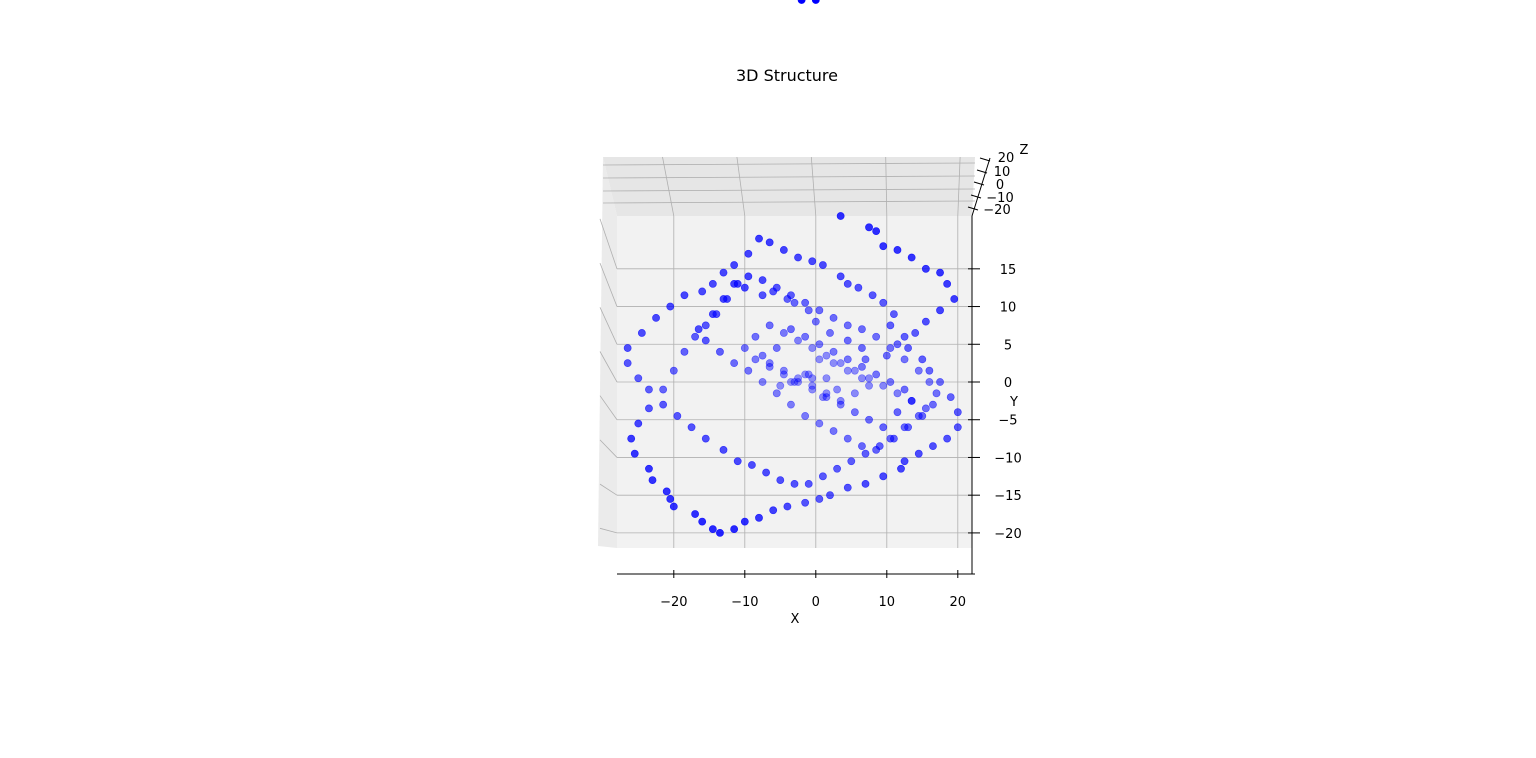 This screenshot has height=758, width=1536. I want to click on z-tick-label: 20, so click(1006, 158).